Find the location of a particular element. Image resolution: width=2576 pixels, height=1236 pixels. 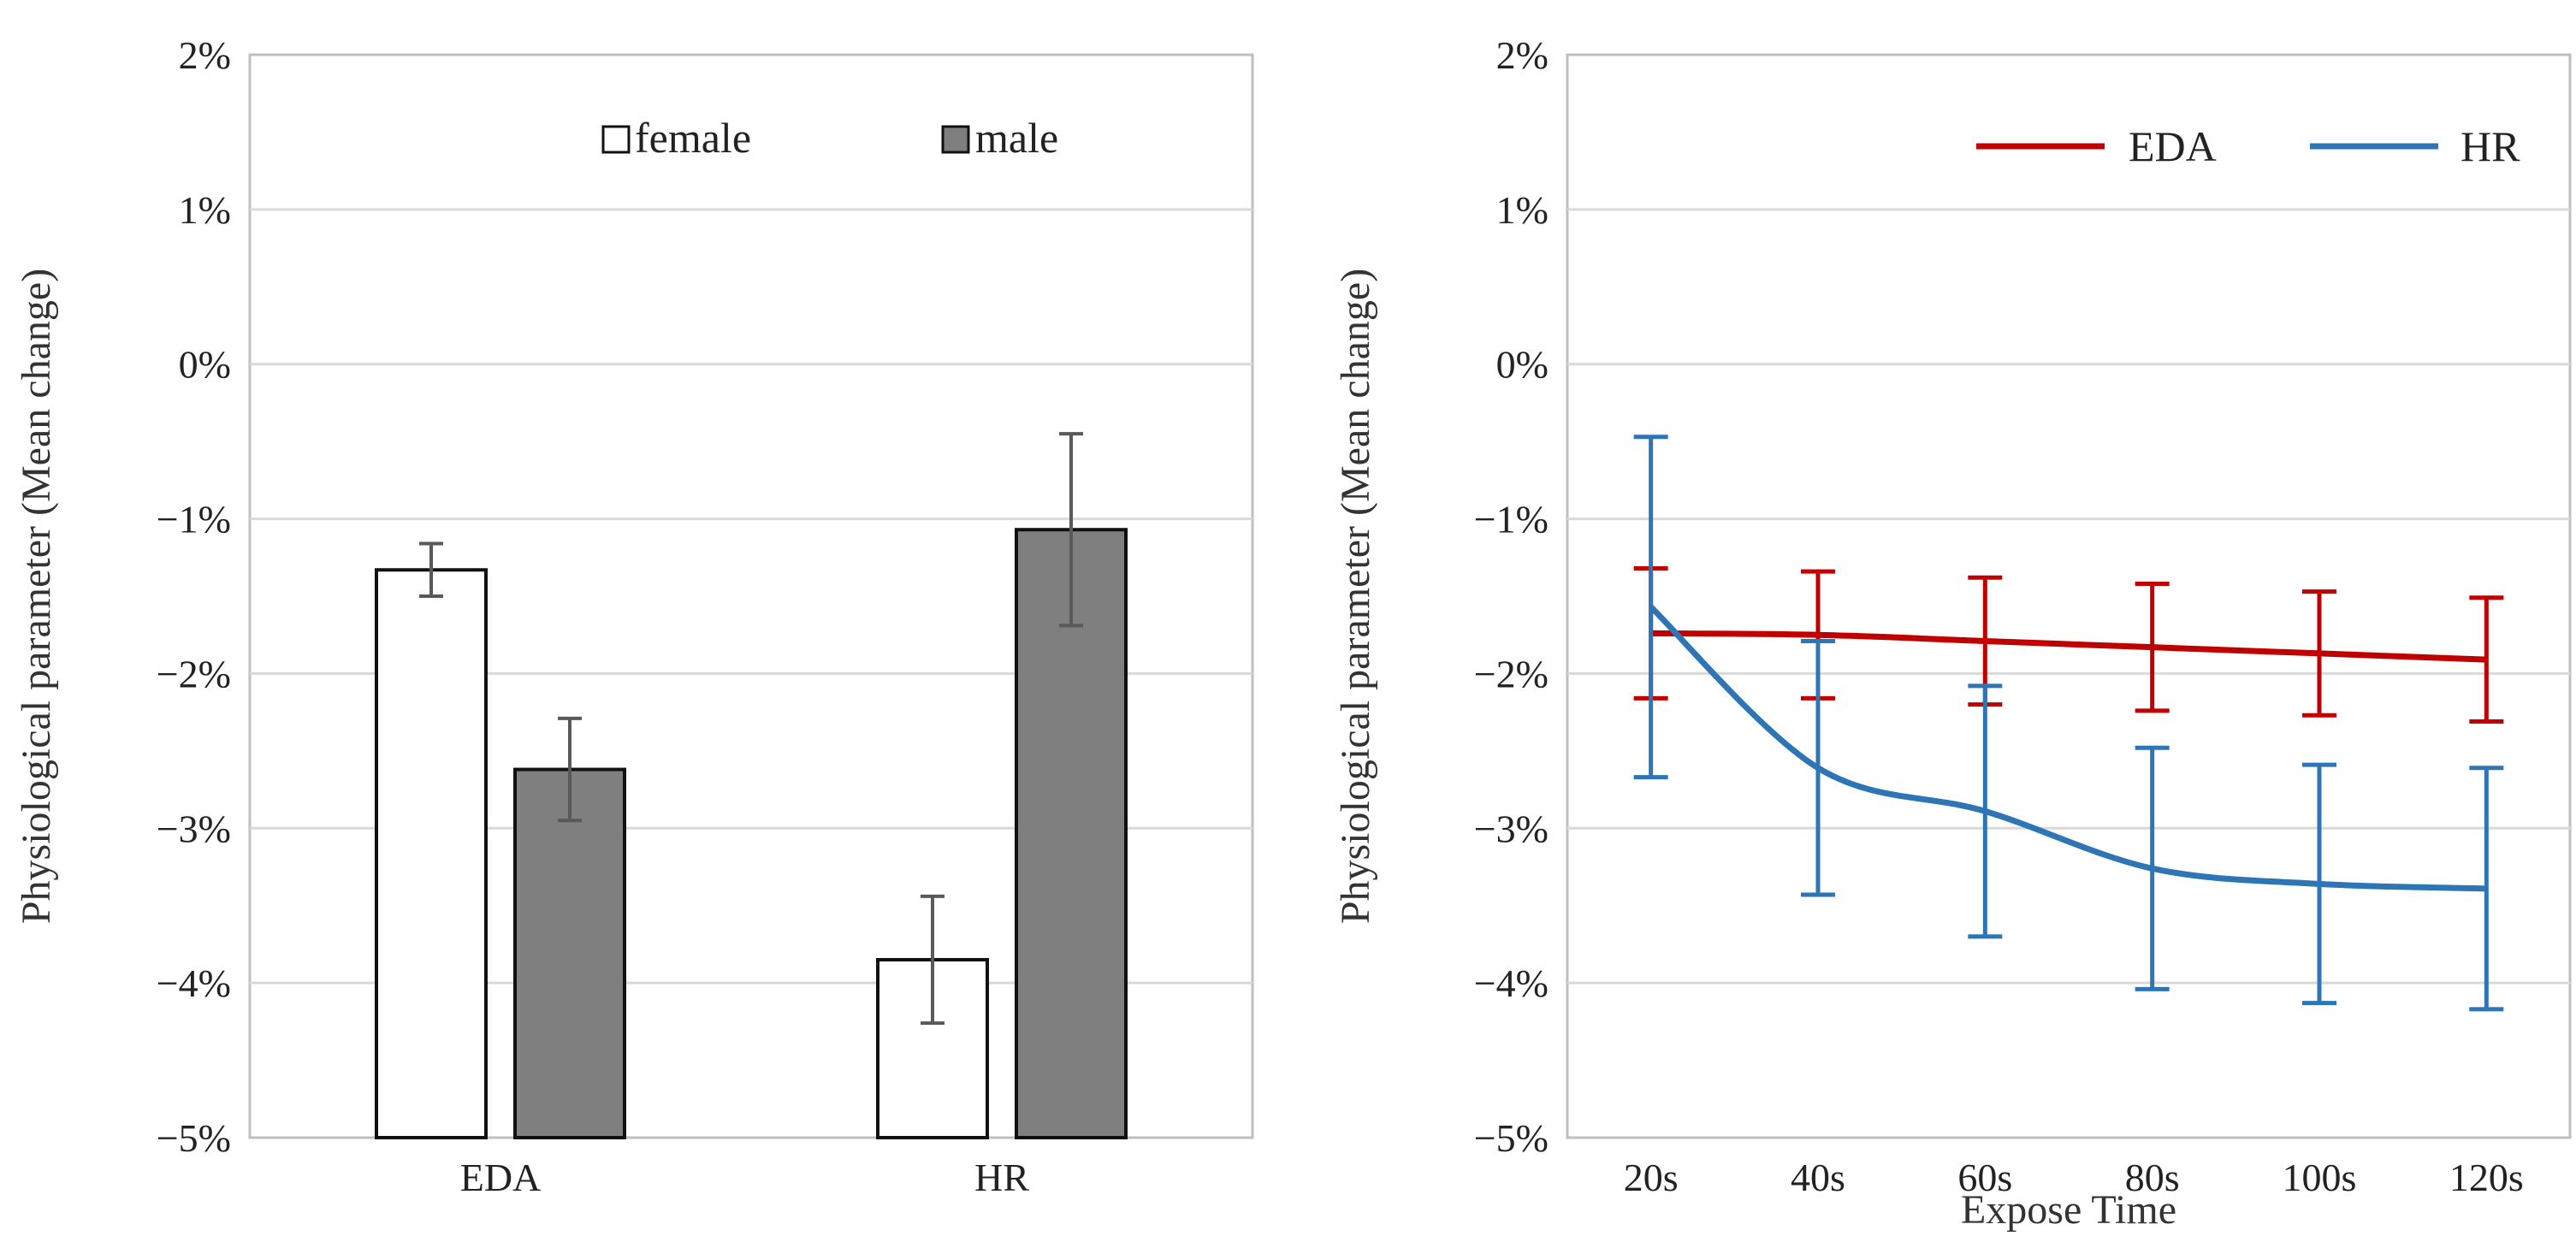

legend-label-male: male is located at coordinates (1017, 138).